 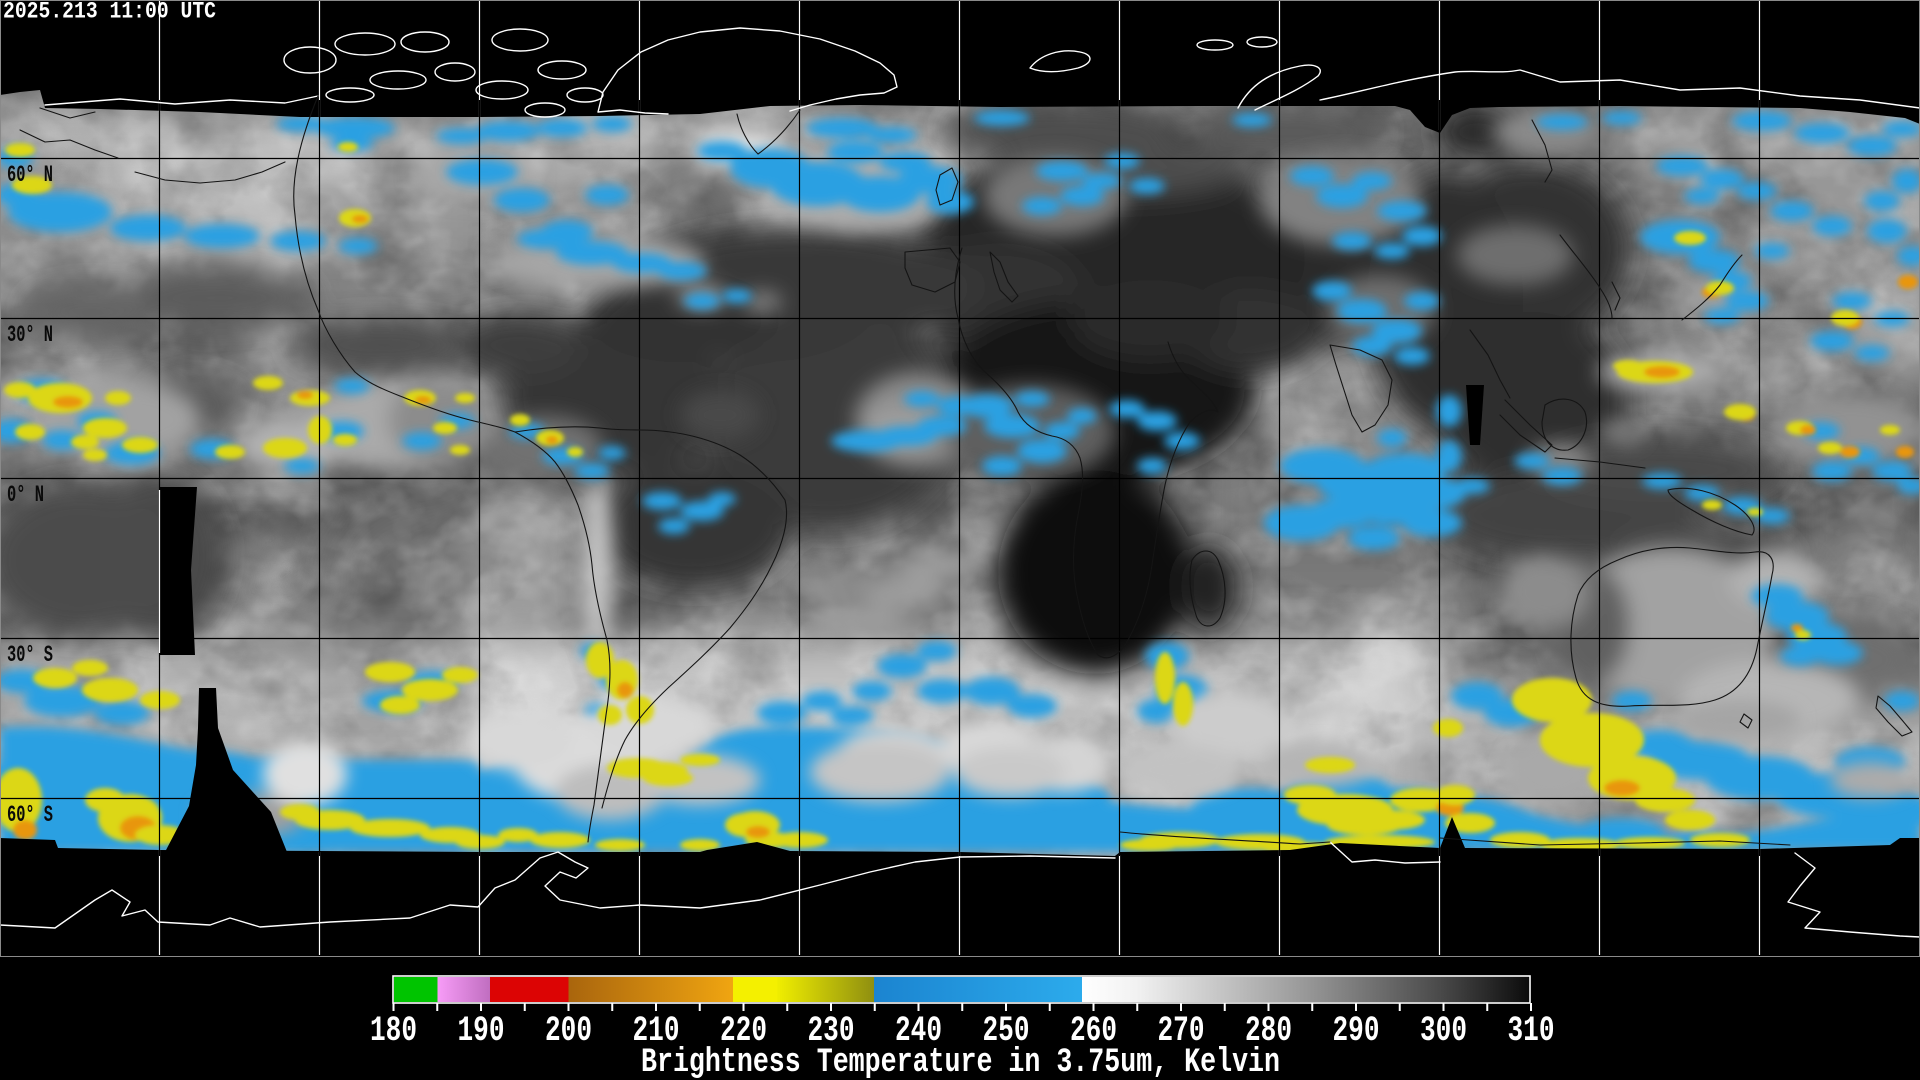 I want to click on svg-text: 60° S, so click(x=30, y=816).